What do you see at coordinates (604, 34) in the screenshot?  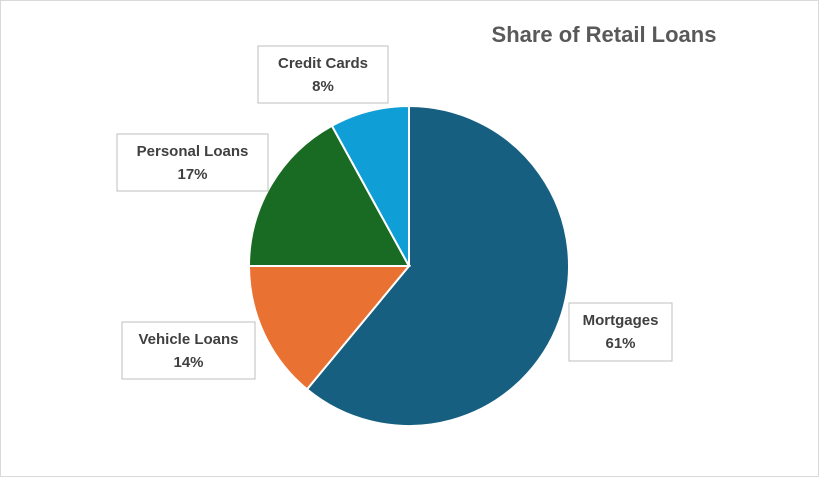 I see `chart-title: Share of Retail Loans` at bounding box center [604, 34].